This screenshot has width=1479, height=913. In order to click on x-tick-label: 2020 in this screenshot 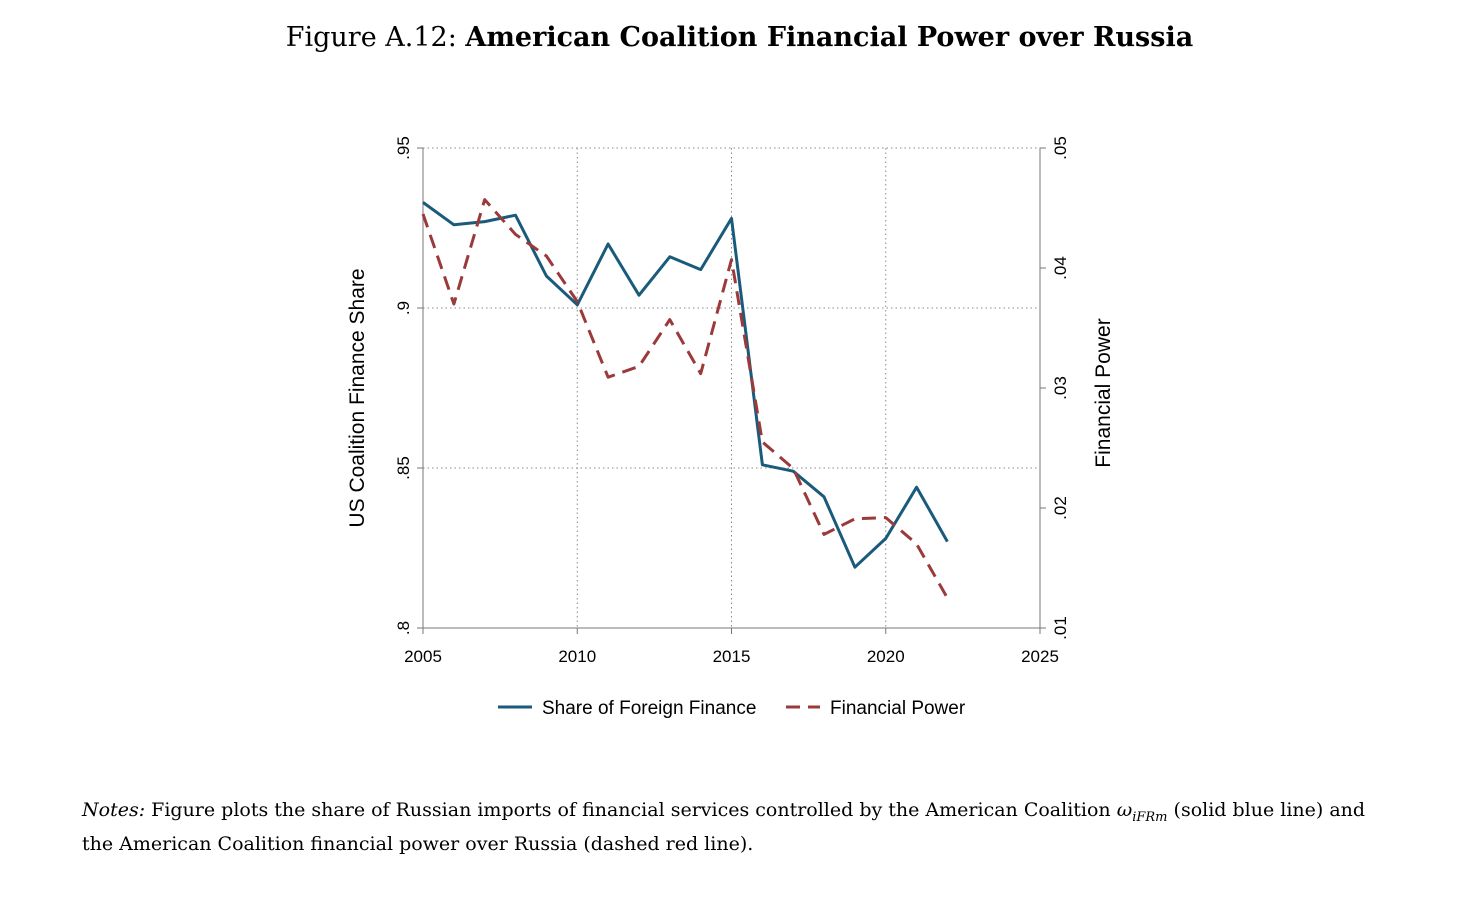, I will do `click(886, 656)`.